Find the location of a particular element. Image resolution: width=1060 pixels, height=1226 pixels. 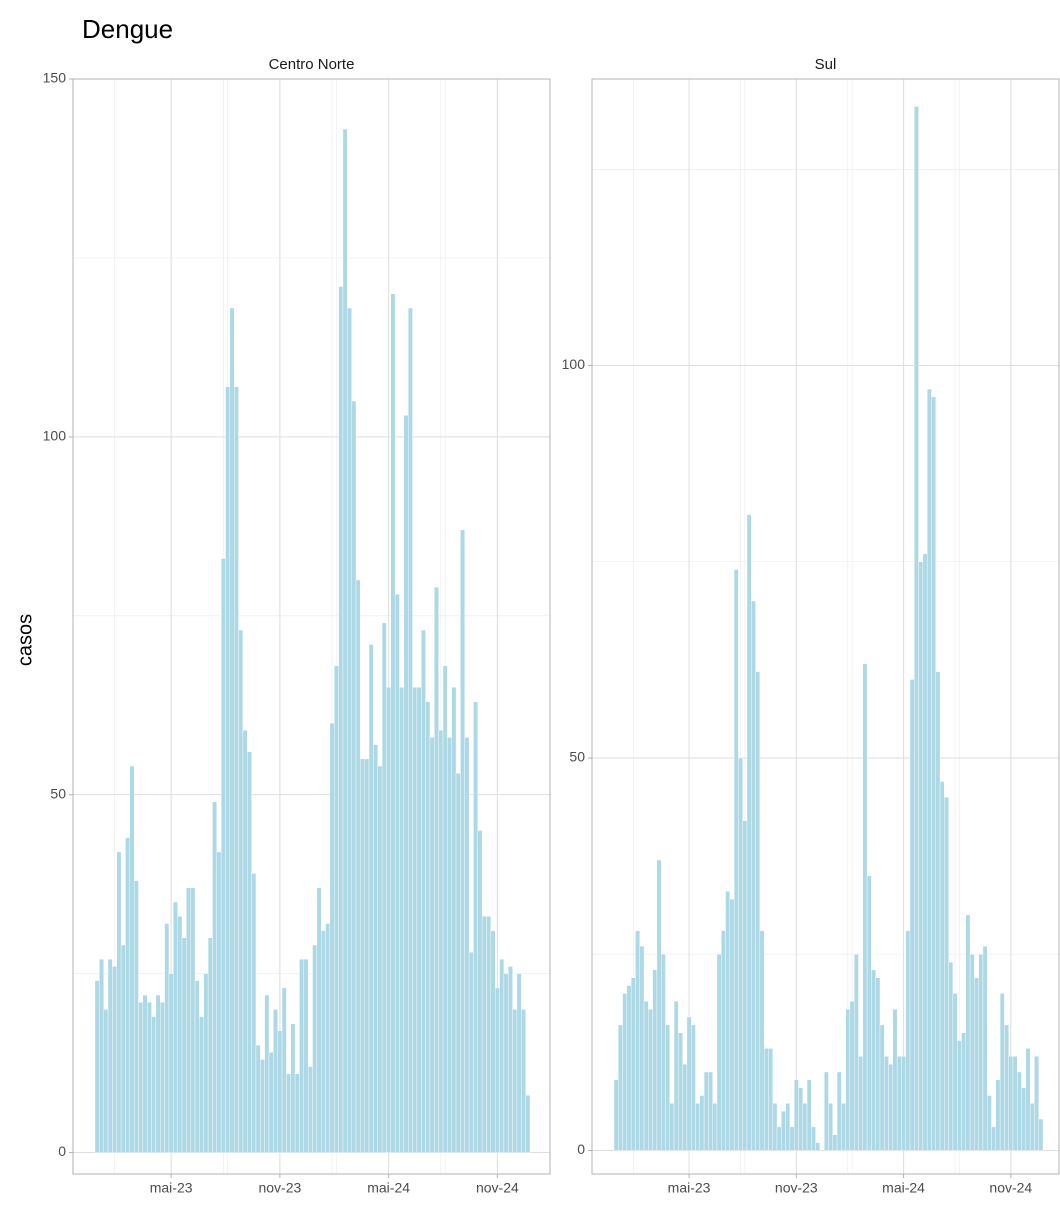

chart-title: Dengue is located at coordinates (127, 29).